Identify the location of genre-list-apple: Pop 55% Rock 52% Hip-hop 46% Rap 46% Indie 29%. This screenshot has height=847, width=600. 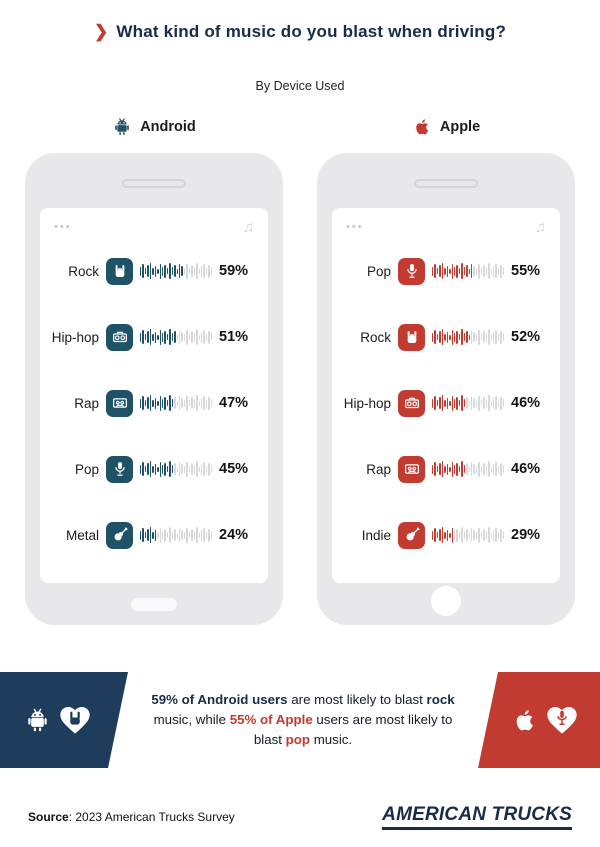
(446, 406).